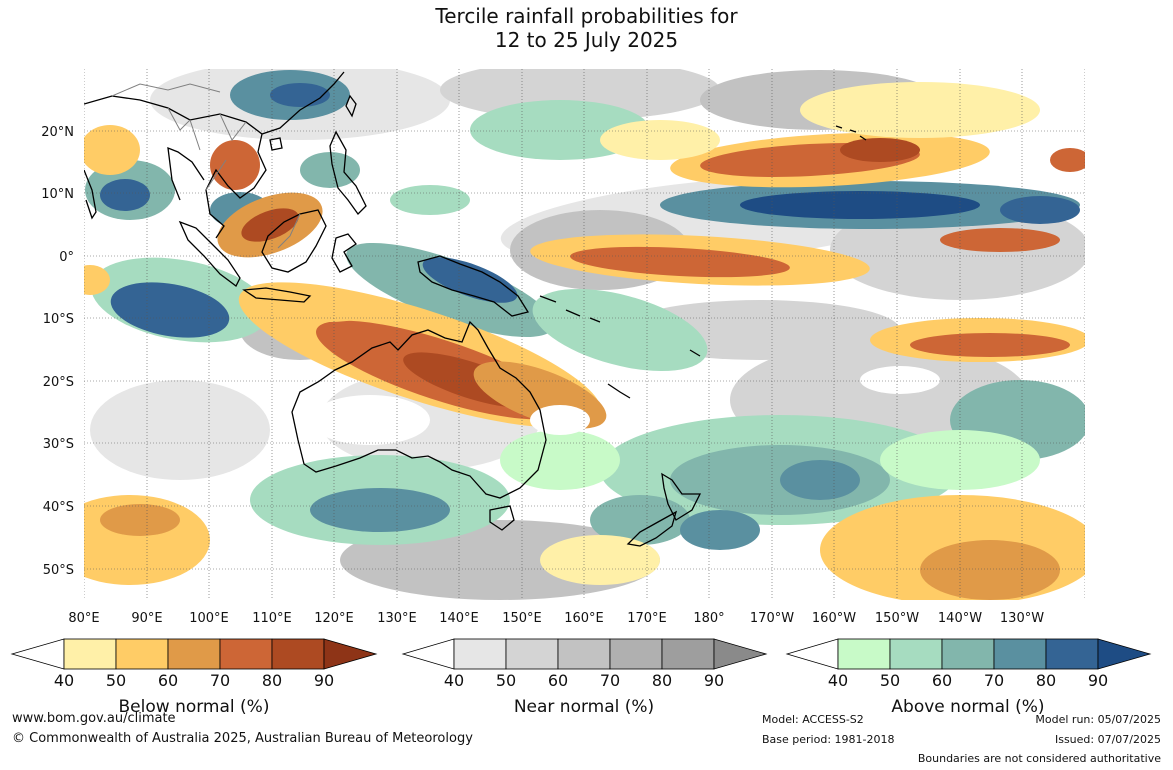  I want to click on longitude-label: 160°W, so click(834, 618).